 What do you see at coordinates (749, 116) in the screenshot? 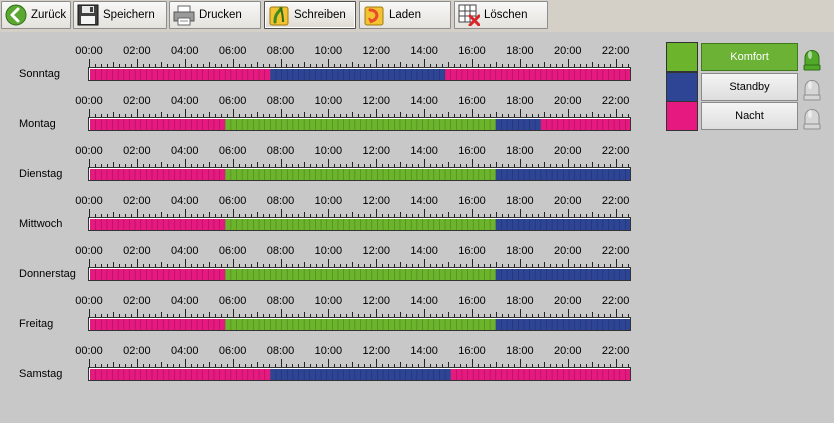
I see `mode-button-nacht: Nacht` at bounding box center [749, 116].